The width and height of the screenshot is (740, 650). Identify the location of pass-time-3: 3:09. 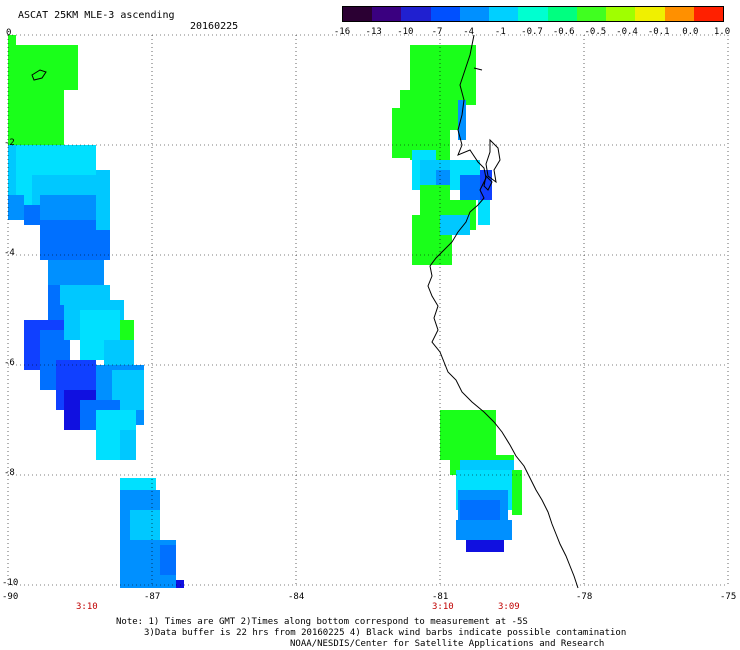
(509, 607).